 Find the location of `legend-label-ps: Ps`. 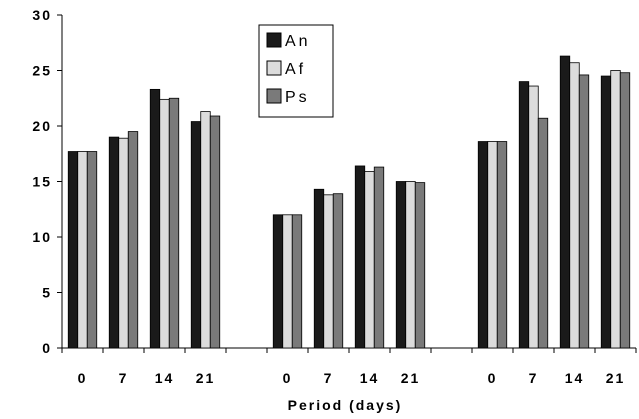

legend-label-ps: Ps is located at coordinates (297, 97).